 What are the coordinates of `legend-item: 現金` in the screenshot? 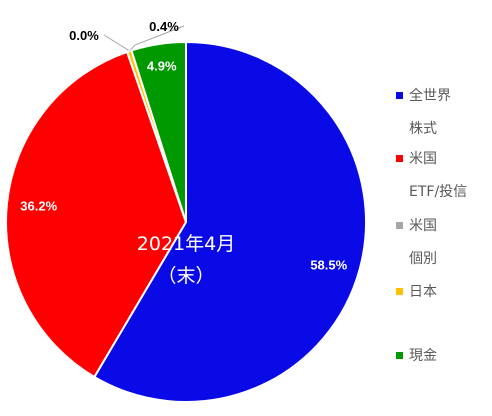 It's located at (416, 356).